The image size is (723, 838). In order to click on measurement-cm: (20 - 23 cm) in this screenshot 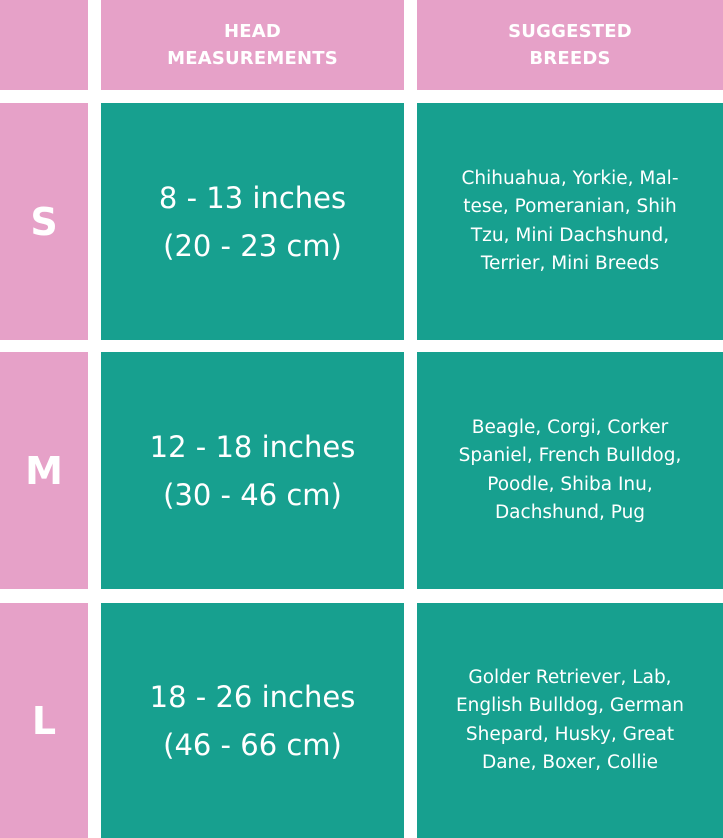, I will do `click(252, 245)`.